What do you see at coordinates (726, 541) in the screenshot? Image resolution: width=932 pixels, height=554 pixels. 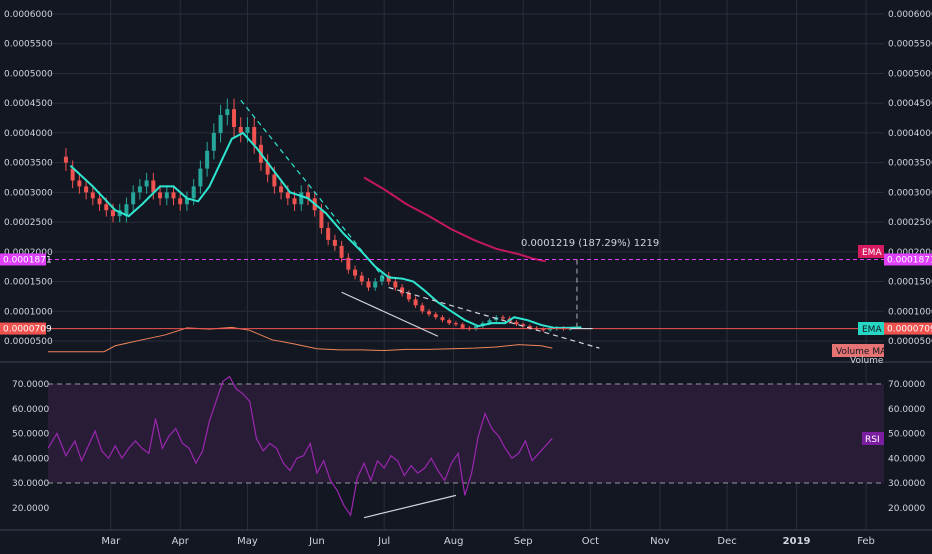 I see `time-tick-label: Dec` at bounding box center [726, 541].